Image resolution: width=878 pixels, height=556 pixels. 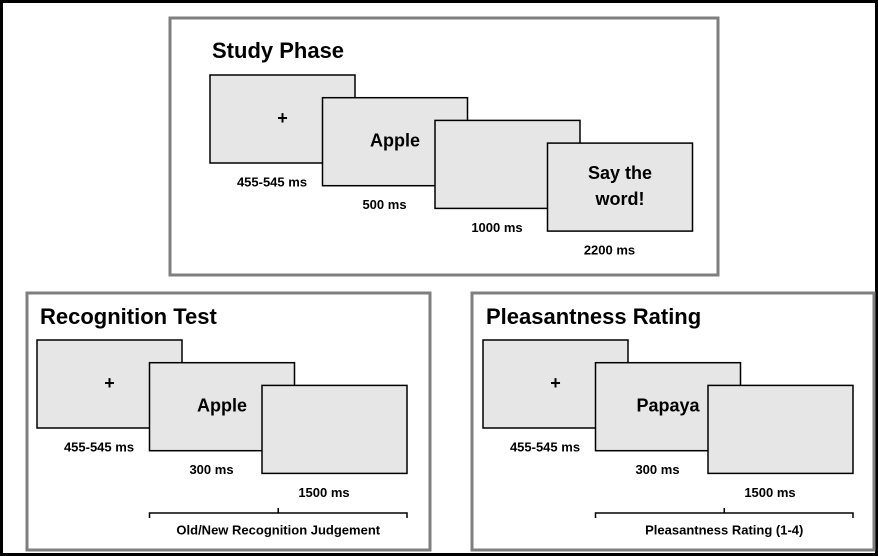 I want to click on bracket-label: Old/New Recognition Judgement, so click(x=278, y=529).